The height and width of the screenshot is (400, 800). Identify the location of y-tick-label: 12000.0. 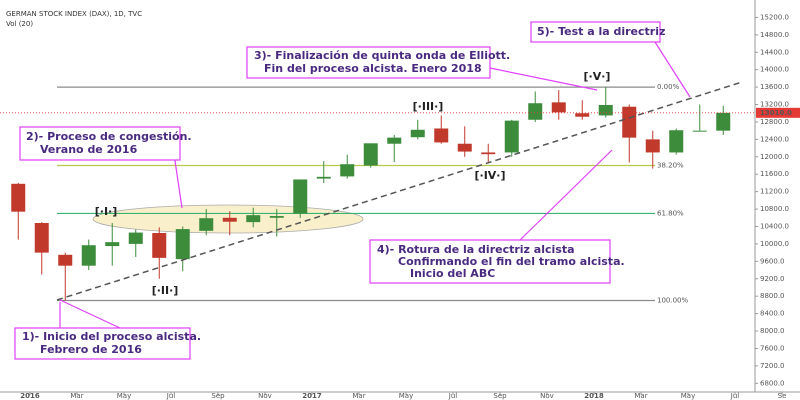
(774, 157).